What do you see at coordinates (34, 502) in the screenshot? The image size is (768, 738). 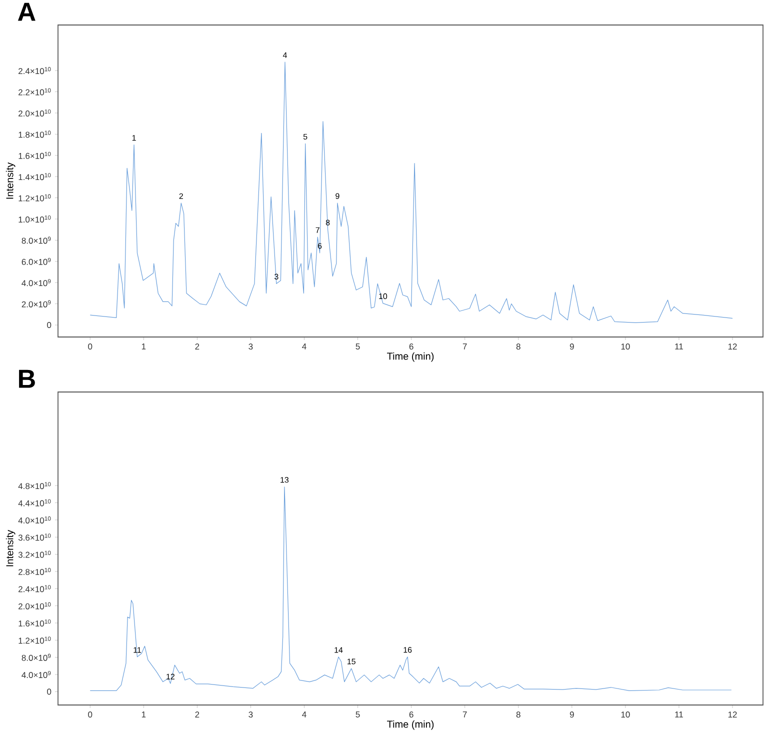 I see `y-tick-label: 4.4×10$^{10}$` at bounding box center [34, 502].